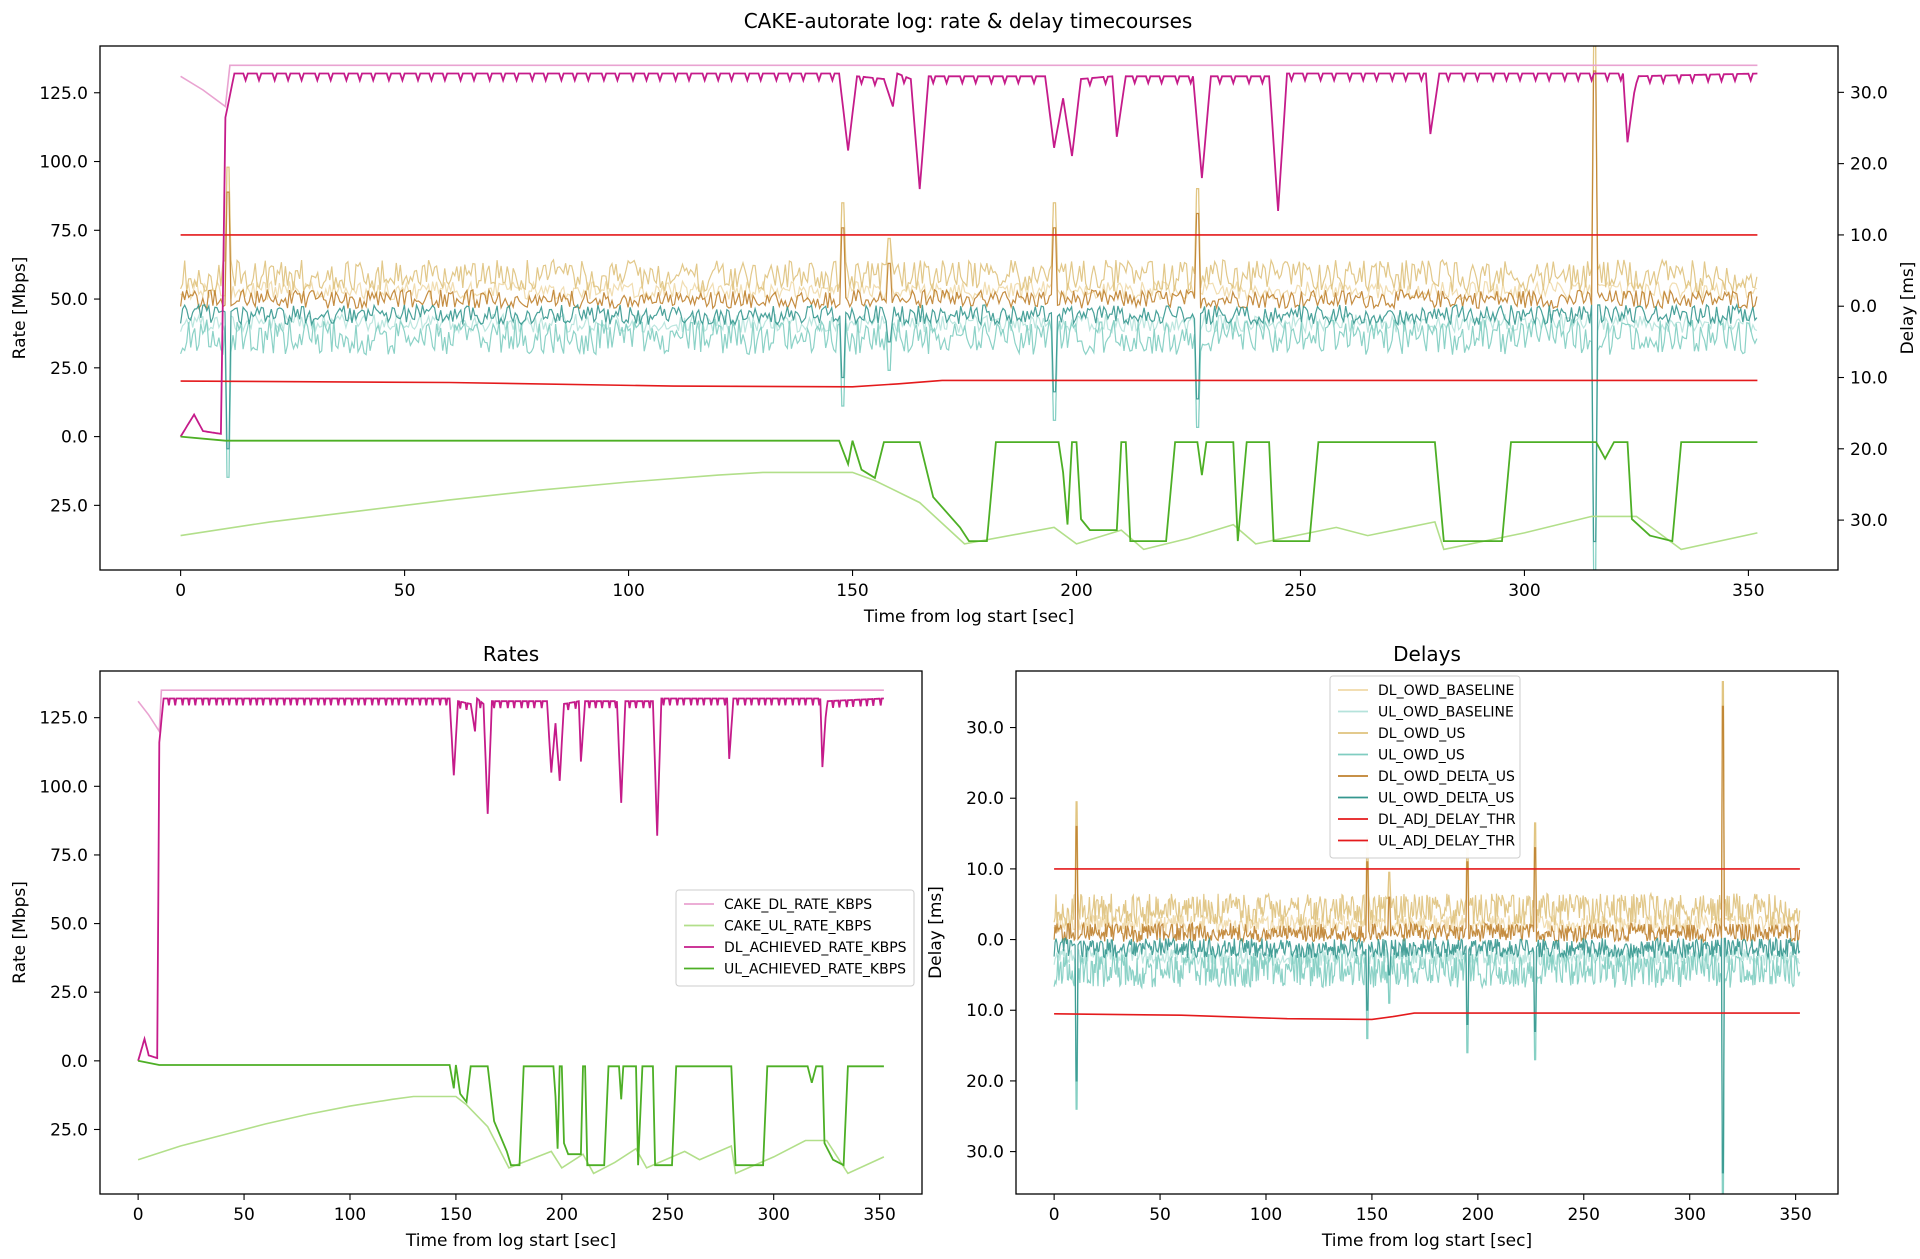 This screenshot has height=1259, width=1920. What do you see at coordinates (798, 905) in the screenshot?
I see `legend-label: CAKE_DL_RATE_KBPS` at bounding box center [798, 905].